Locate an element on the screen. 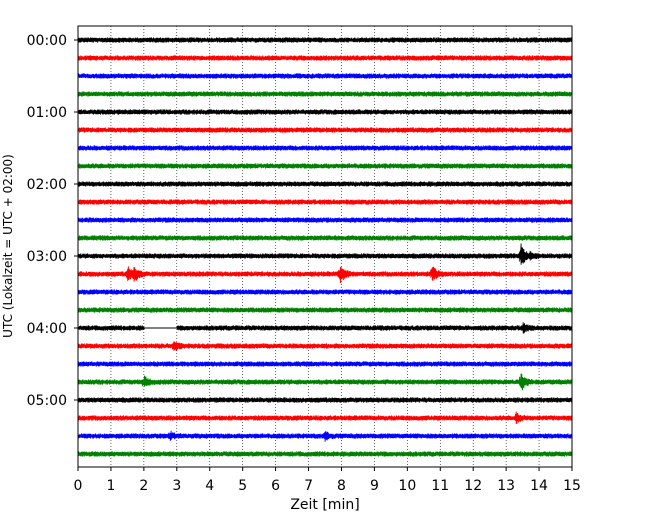 Image resolution: width=650 pixels, height=520 pixels. y-axis: 00:00 01:00 02:00 03:00 04:00 05:00 is located at coordinates (52, 221).